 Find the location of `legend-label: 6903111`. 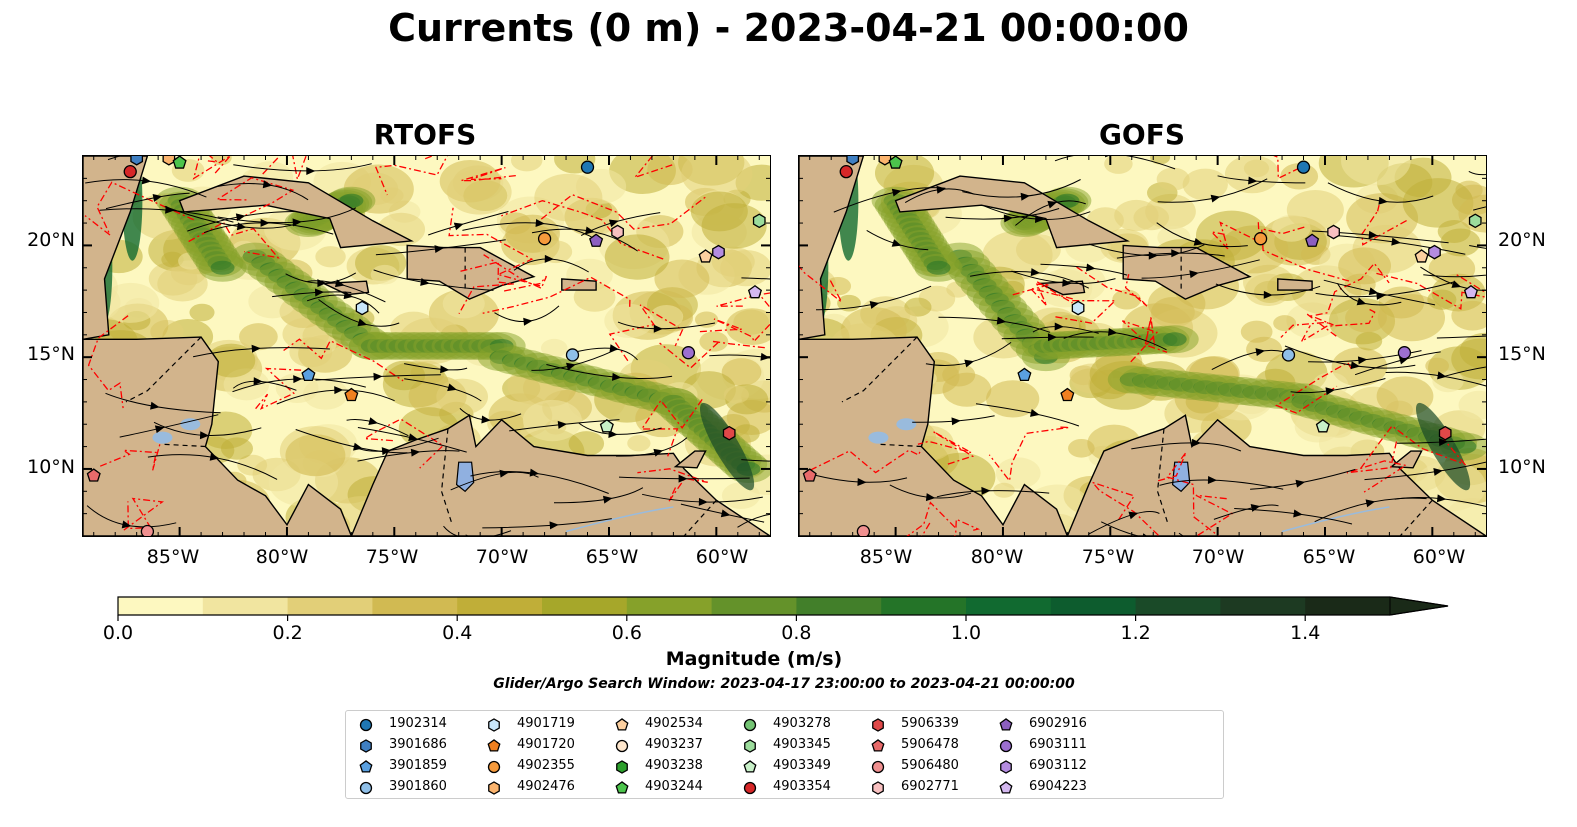

legend-label: 6903111 is located at coordinates (1058, 744).